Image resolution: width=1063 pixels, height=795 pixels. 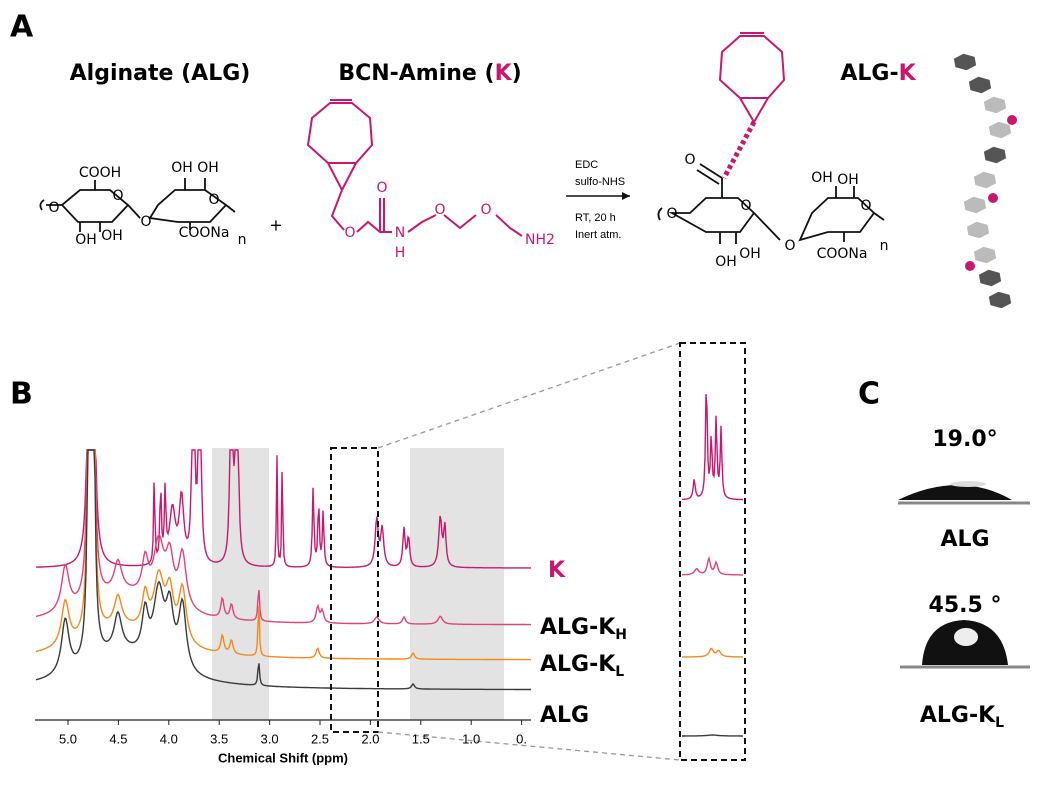 I want to click on trace-label: ALG, so click(x=564, y=715).